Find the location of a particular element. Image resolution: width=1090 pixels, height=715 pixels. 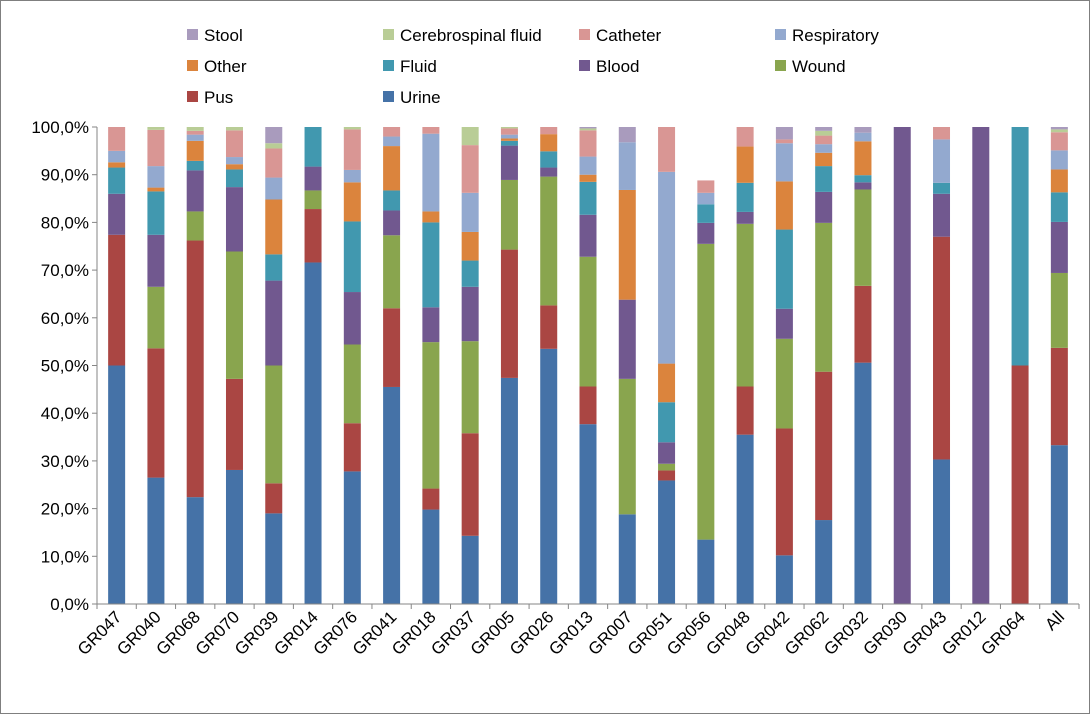

bar-segment-gr068-other is located at coordinates (195, 150).